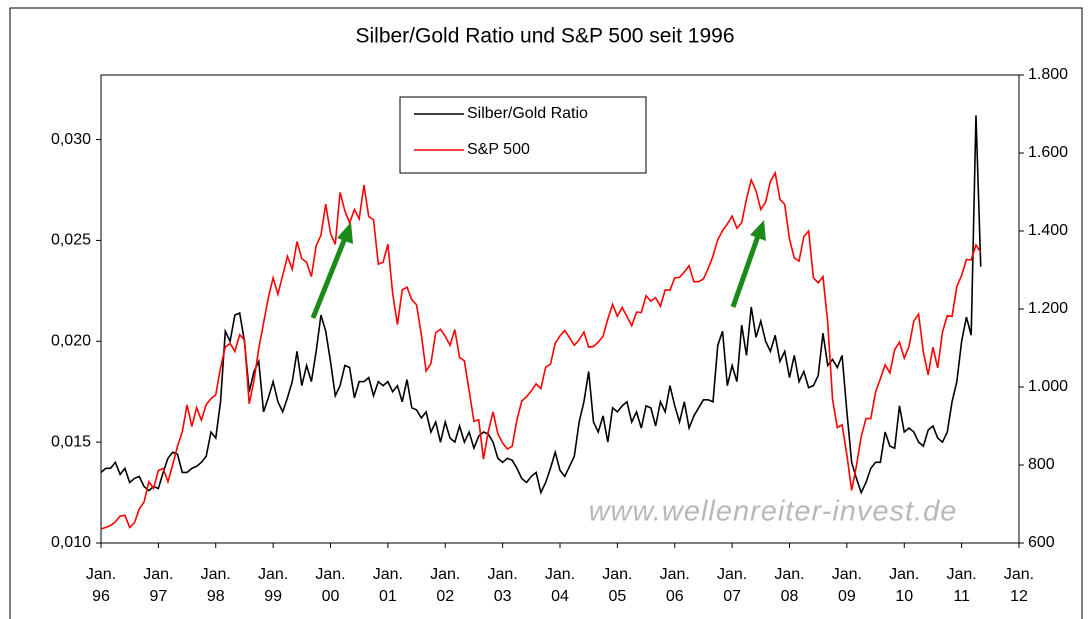 The image size is (1089, 619). What do you see at coordinates (617, 585) in the screenshot?
I see `x-tick-label: Jan. 05` at bounding box center [617, 585].